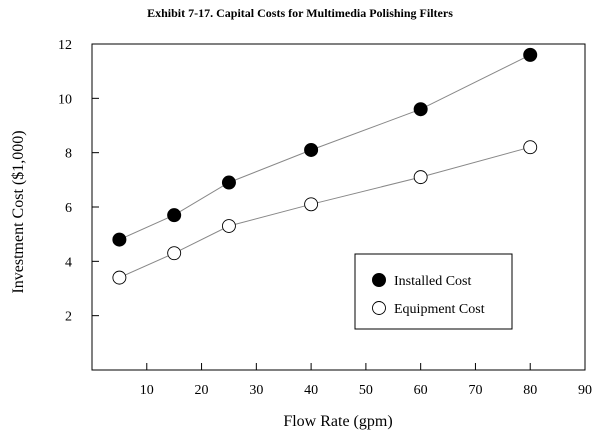  What do you see at coordinates (366, 380) in the screenshot?
I see `x-axis-ticks: 10 20 30 40 50 60 70 80 90` at bounding box center [366, 380].